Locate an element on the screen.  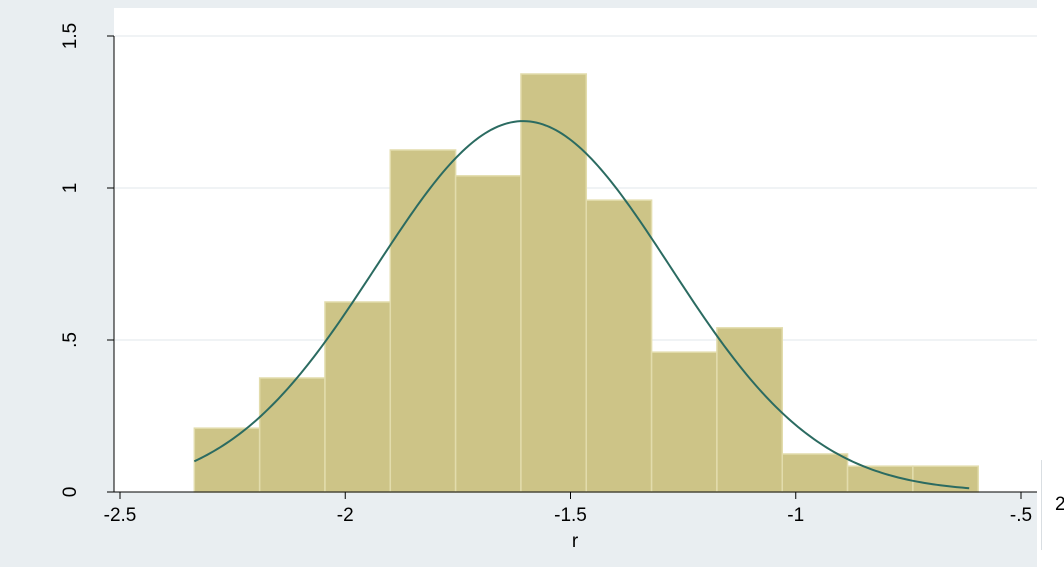
x-axis-title: r is located at coordinates (575, 541).